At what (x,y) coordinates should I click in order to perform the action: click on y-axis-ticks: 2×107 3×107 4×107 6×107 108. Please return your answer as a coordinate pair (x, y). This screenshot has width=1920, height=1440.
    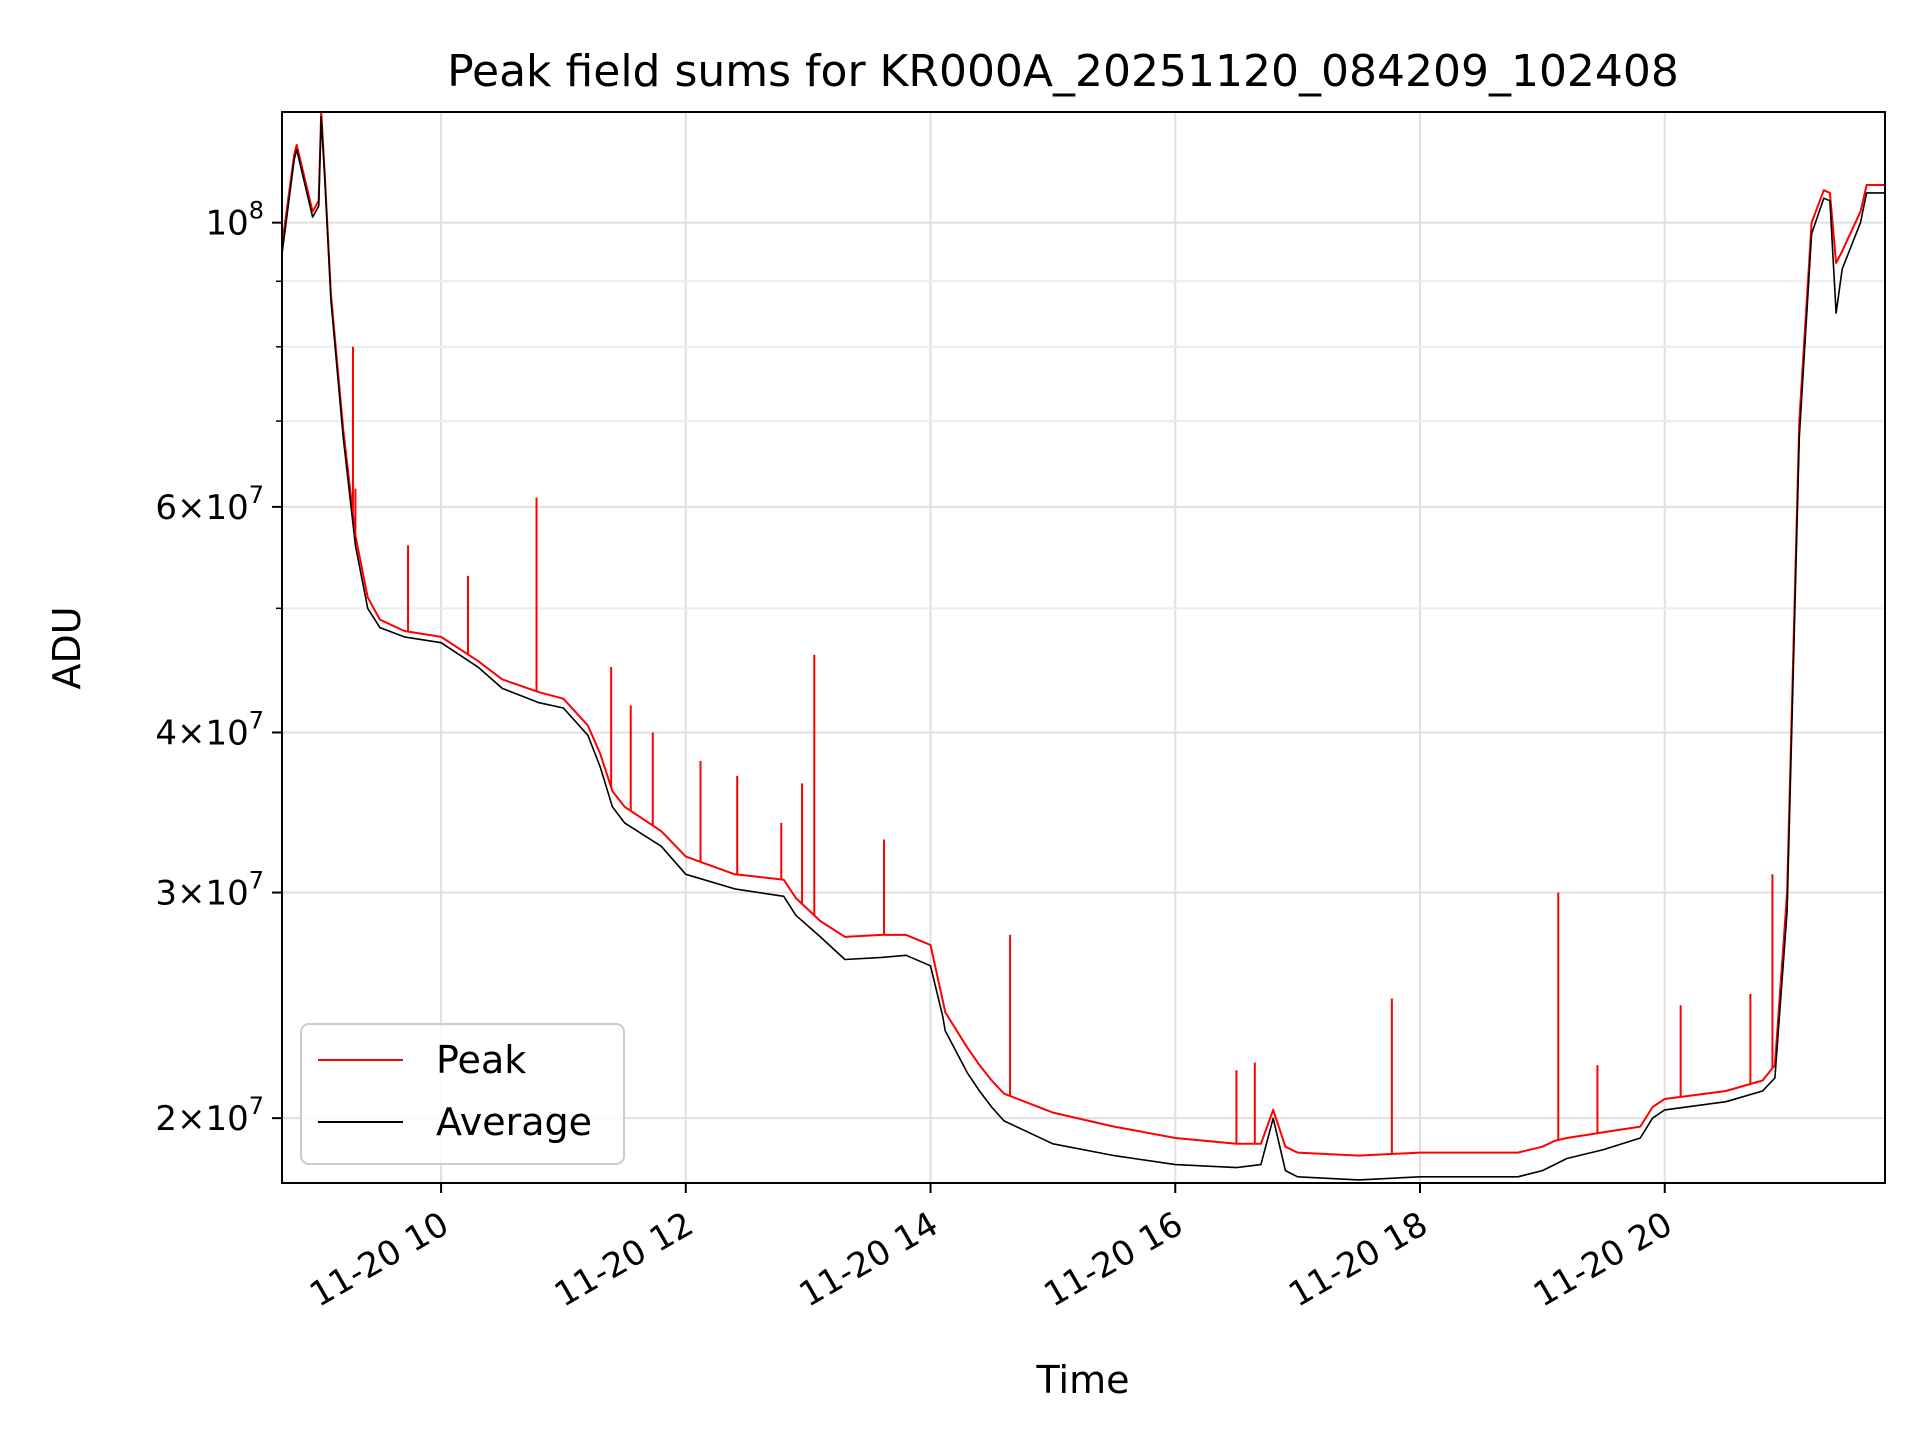
    Looking at the image, I should click on (218, 668).